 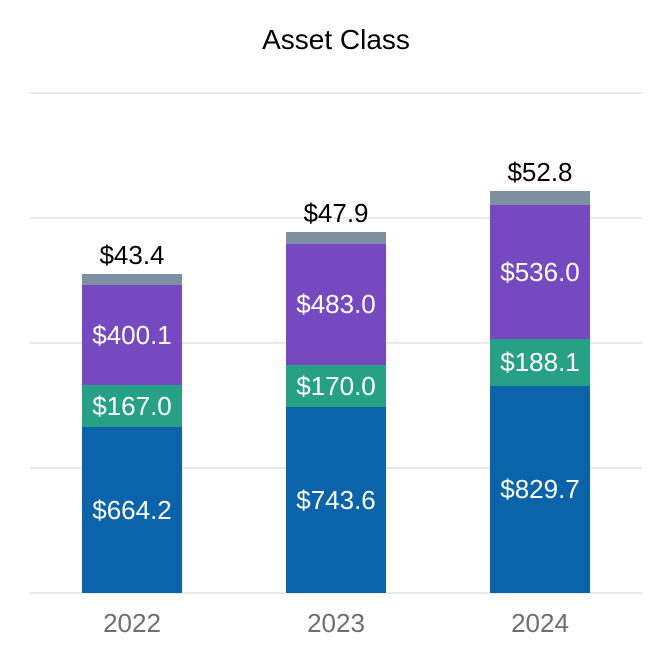 I want to click on bar-segment-purple-segment-2024: $536.0, so click(x=540, y=271).